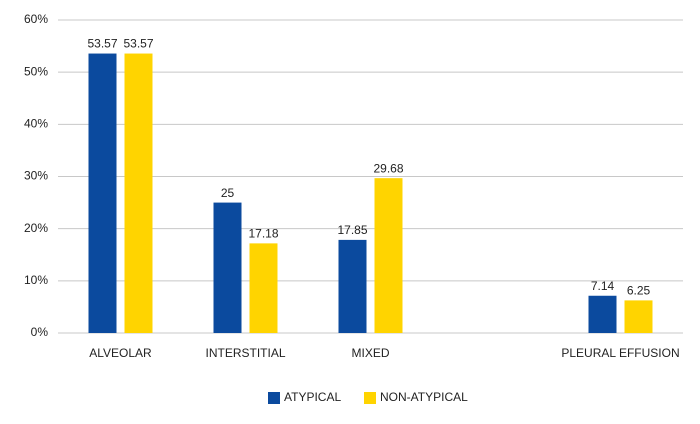 This screenshot has height=424, width=700. Describe the element at coordinates (424, 397) in the screenshot. I see `legend-label: NON-ATYPICAL` at that location.